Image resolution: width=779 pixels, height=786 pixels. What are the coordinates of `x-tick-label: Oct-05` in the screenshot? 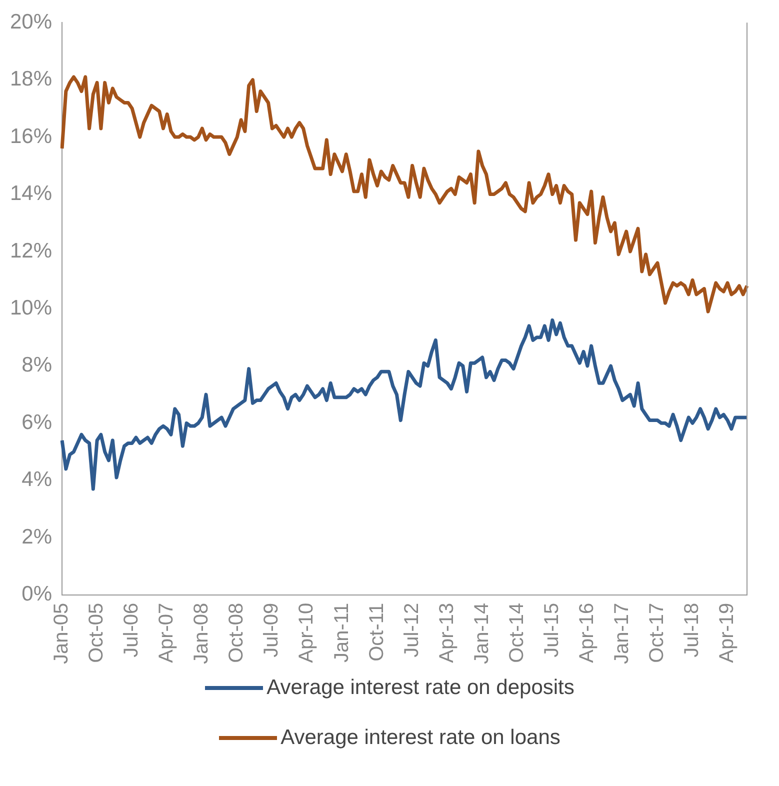 It's located at (97, 632).